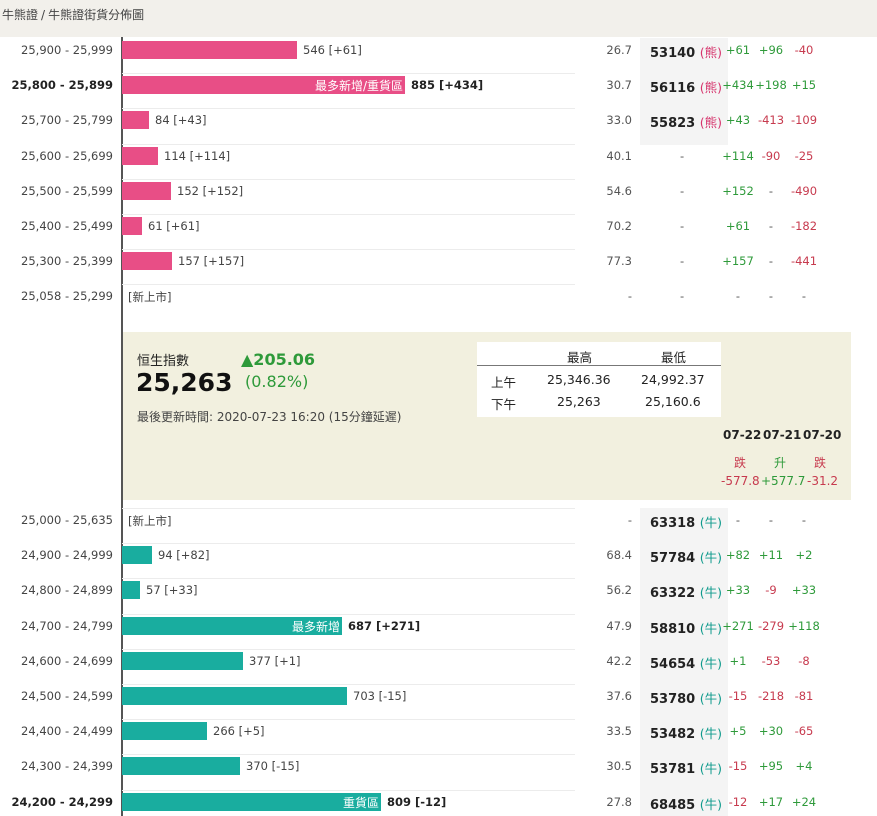 The image size is (877, 816). I want to click on table-row: 25,058 - 25,299 [新上市] - - - - -, so click(438, 303).